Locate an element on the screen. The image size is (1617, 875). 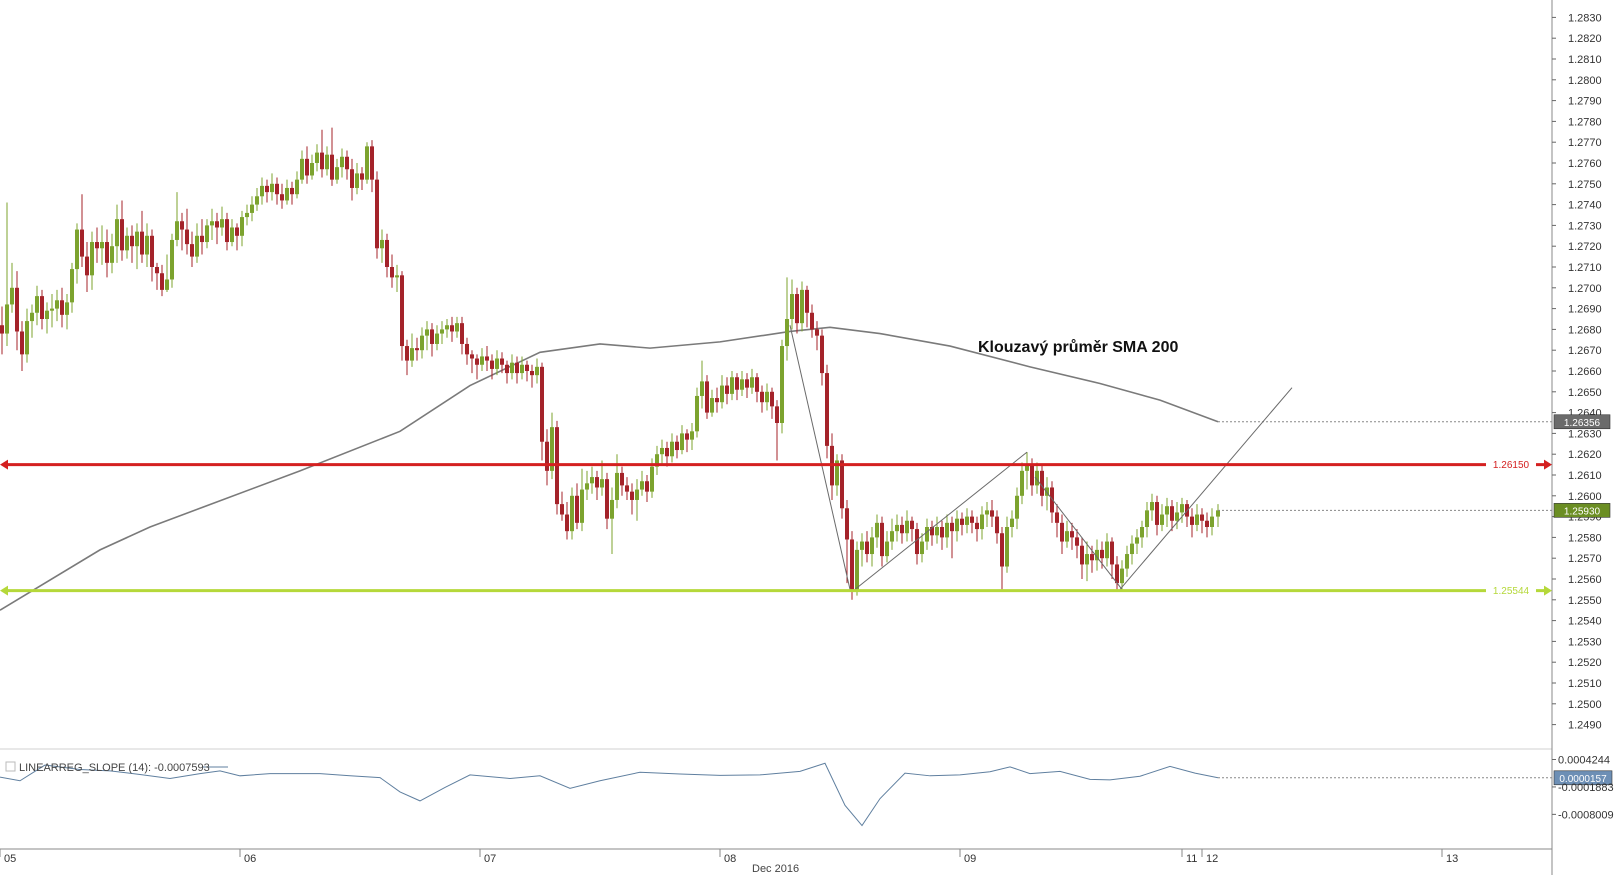
resistance-arrow-left is located at coordinates (4, 464).